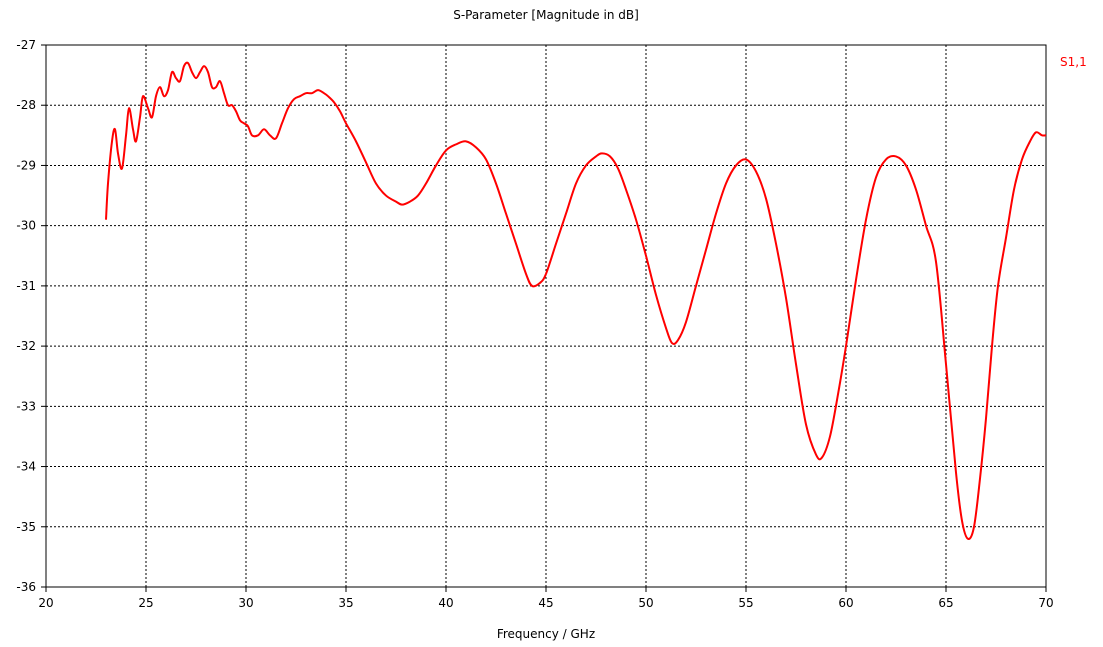 This screenshot has height=647, width=1103. Describe the element at coordinates (645, 603) in the screenshot. I see `x-tick-label: 50` at that location.